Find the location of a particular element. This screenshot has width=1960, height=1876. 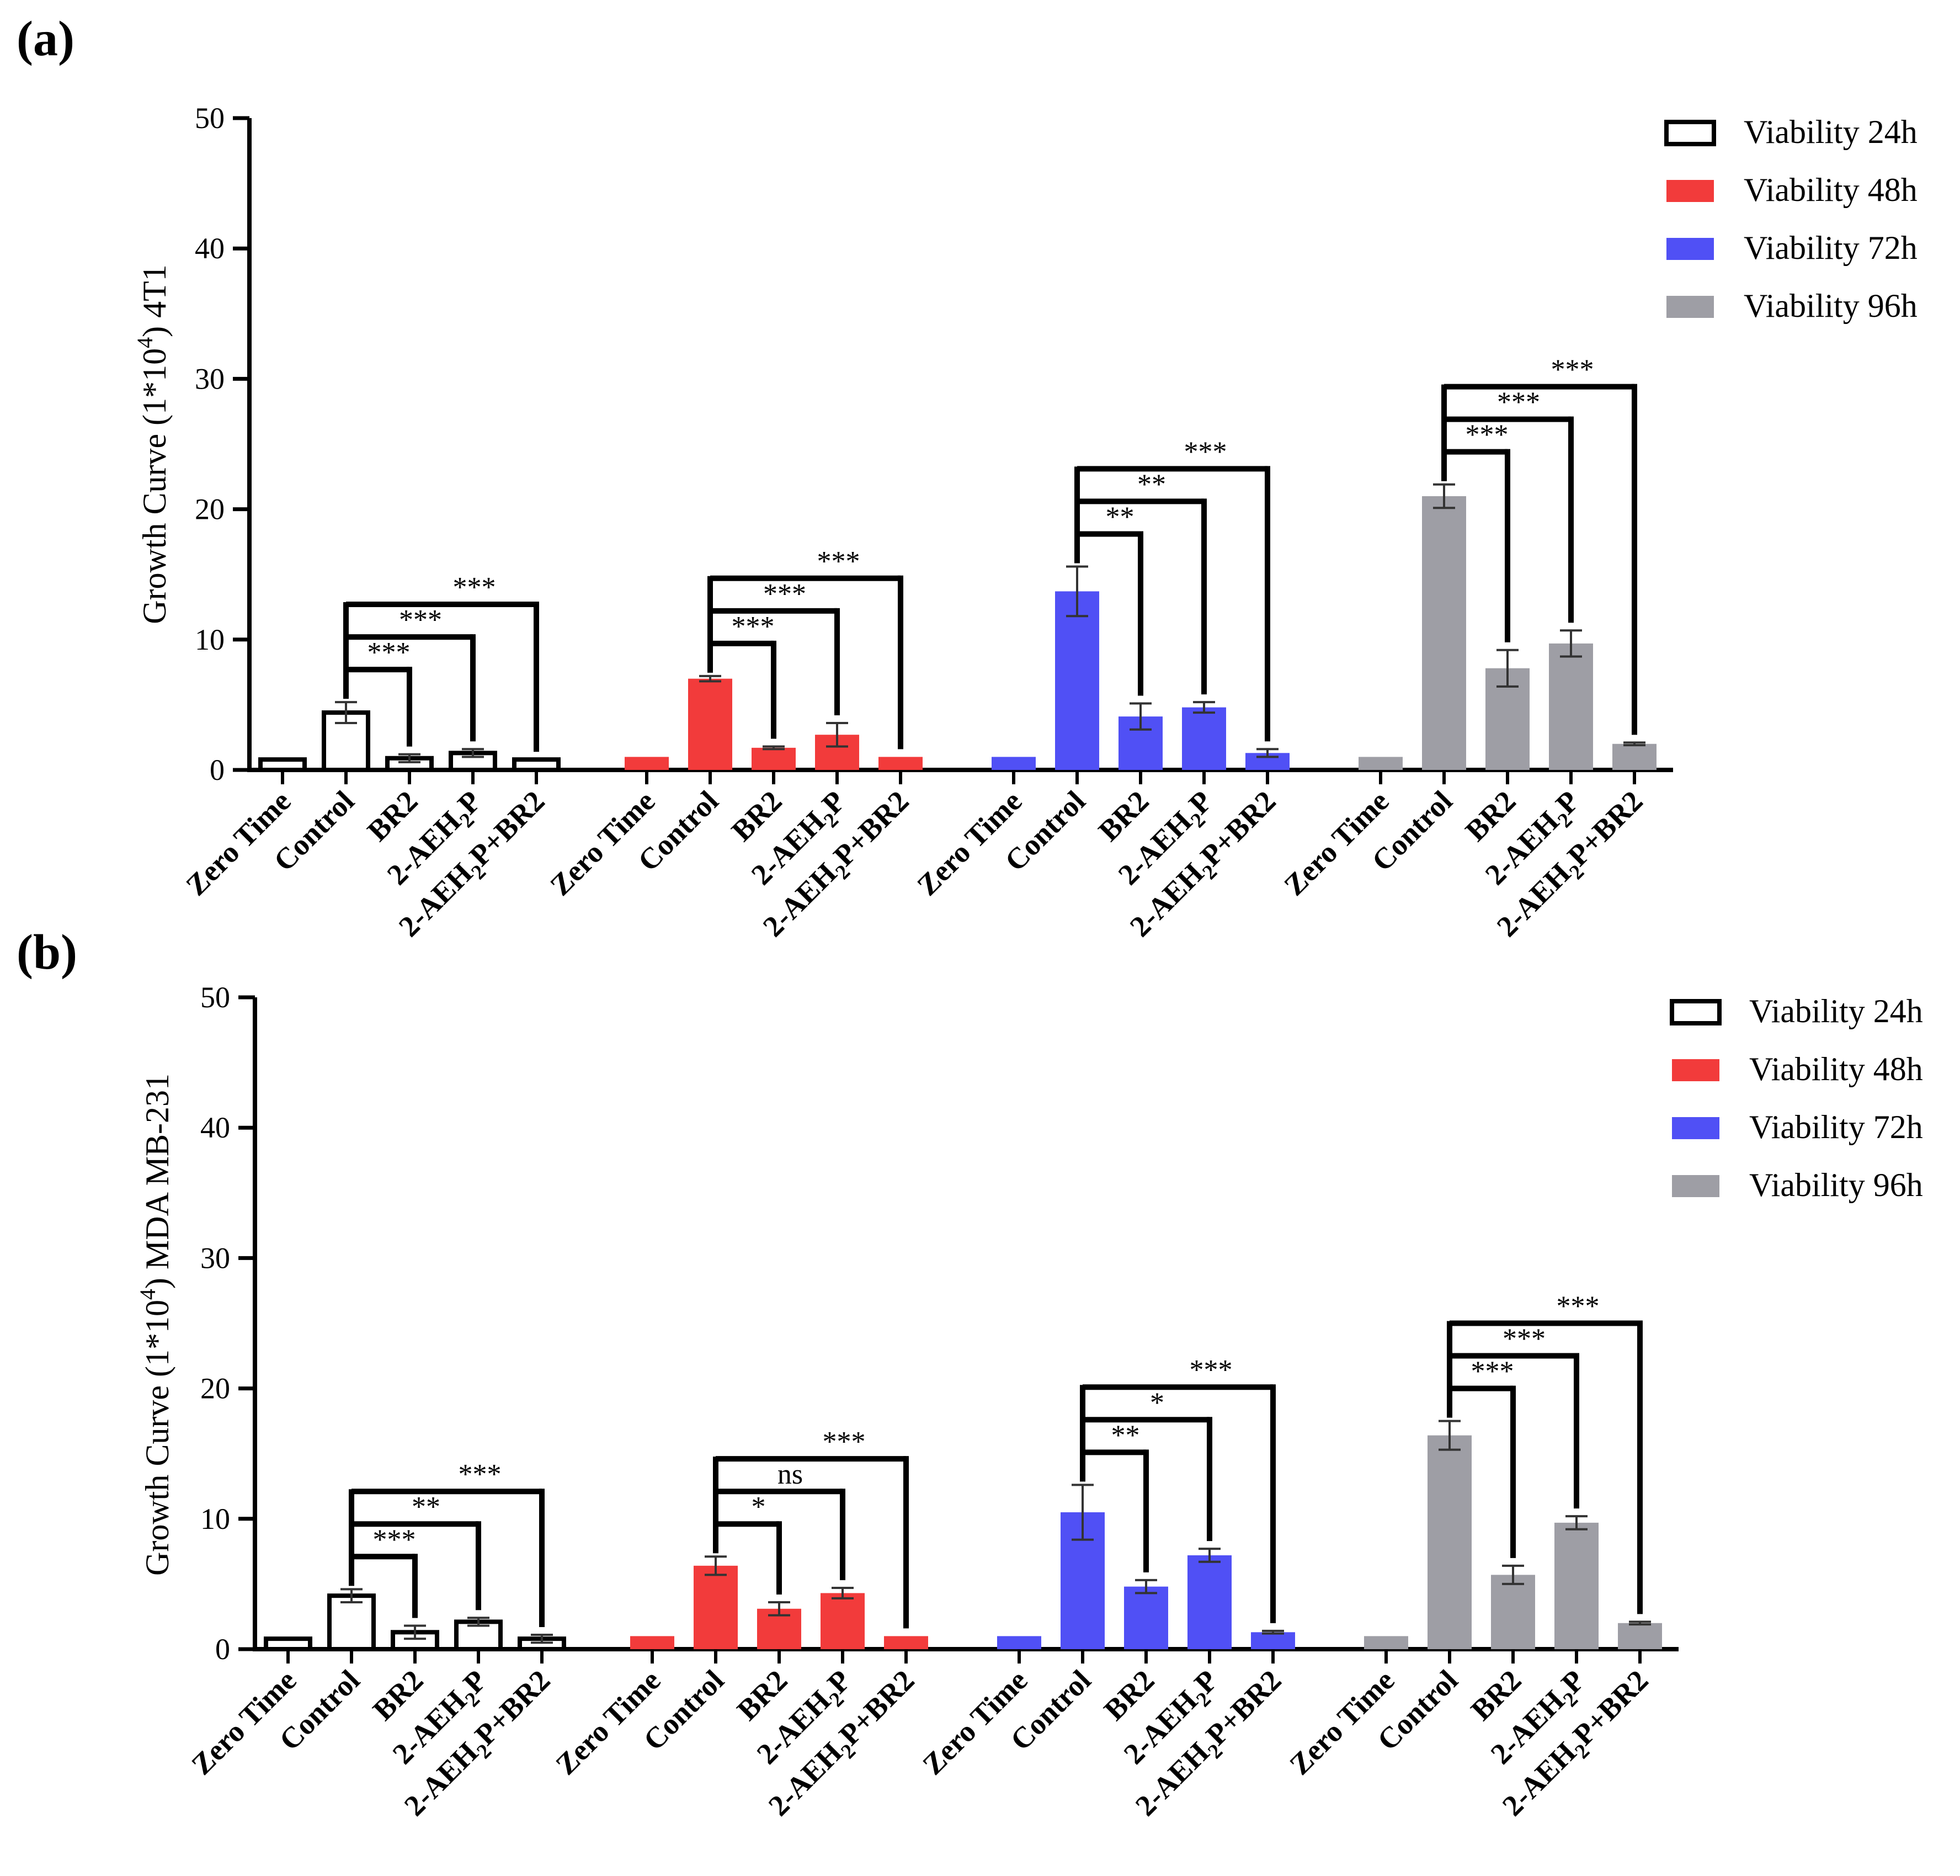

y-axis-title: Growth Curve (1*104) MDA MB-231 is located at coordinates (155, 1324).